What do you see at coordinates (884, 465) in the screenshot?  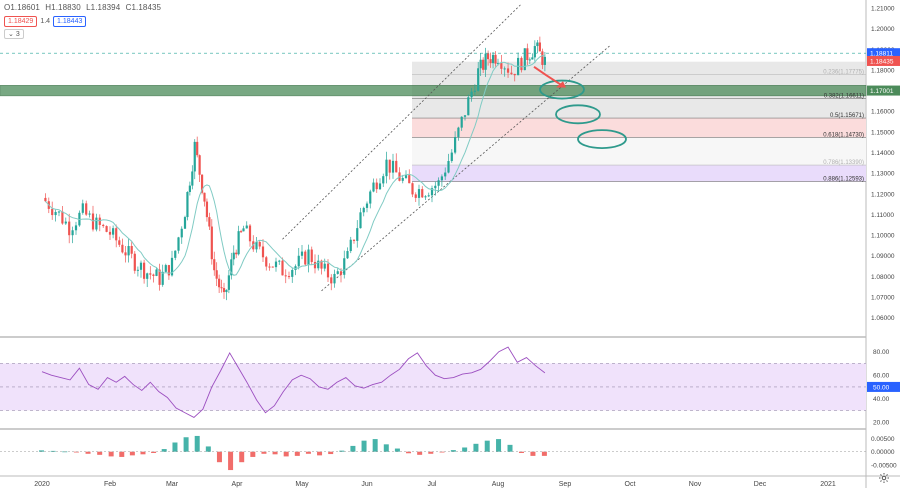 I see `macd-tick-label: -0.00500` at bounding box center [884, 465].